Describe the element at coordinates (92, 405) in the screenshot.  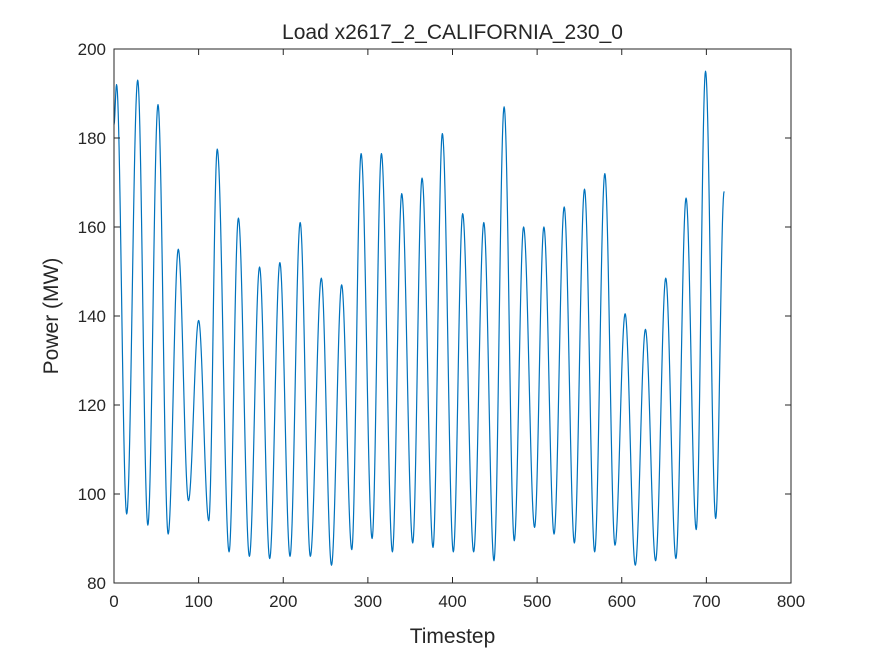
I see `y-tick-label: 120` at that location.